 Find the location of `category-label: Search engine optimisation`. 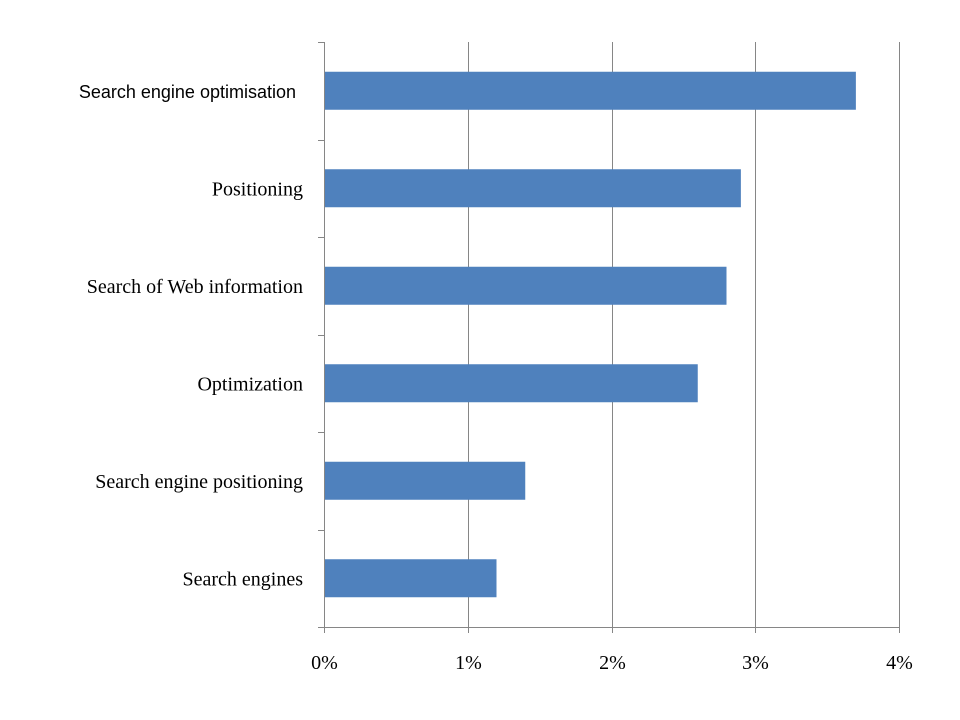

category-label: Search engine optimisation is located at coordinates (187, 92).